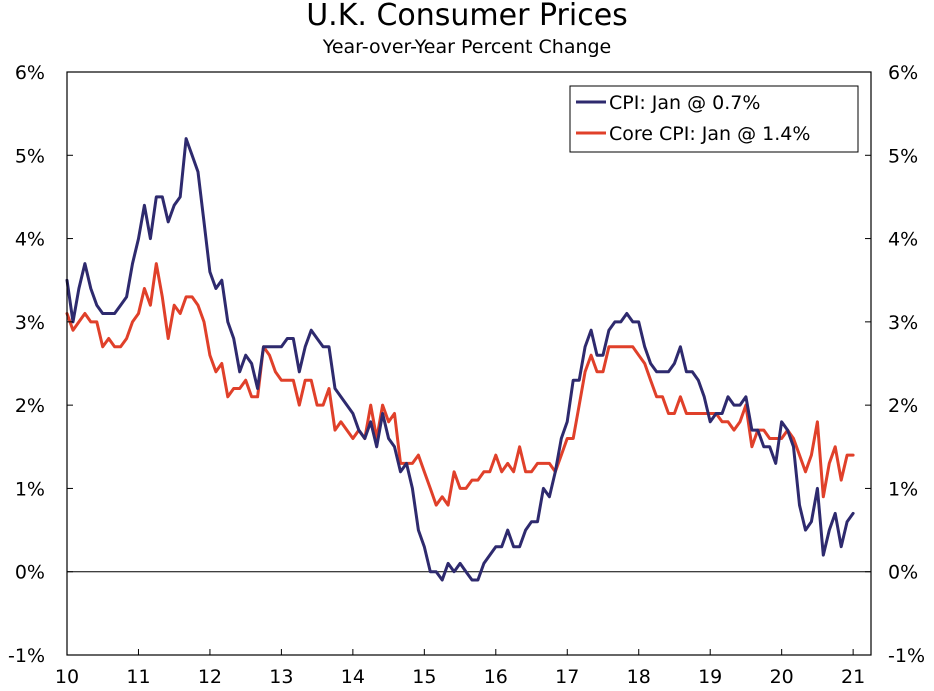 The width and height of the screenshot is (934, 691). What do you see at coordinates (709, 134) in the screenshot?
I see `legend-label-1: Core CPI: Jan @ 1.4%` at bounding box center [709, 134].